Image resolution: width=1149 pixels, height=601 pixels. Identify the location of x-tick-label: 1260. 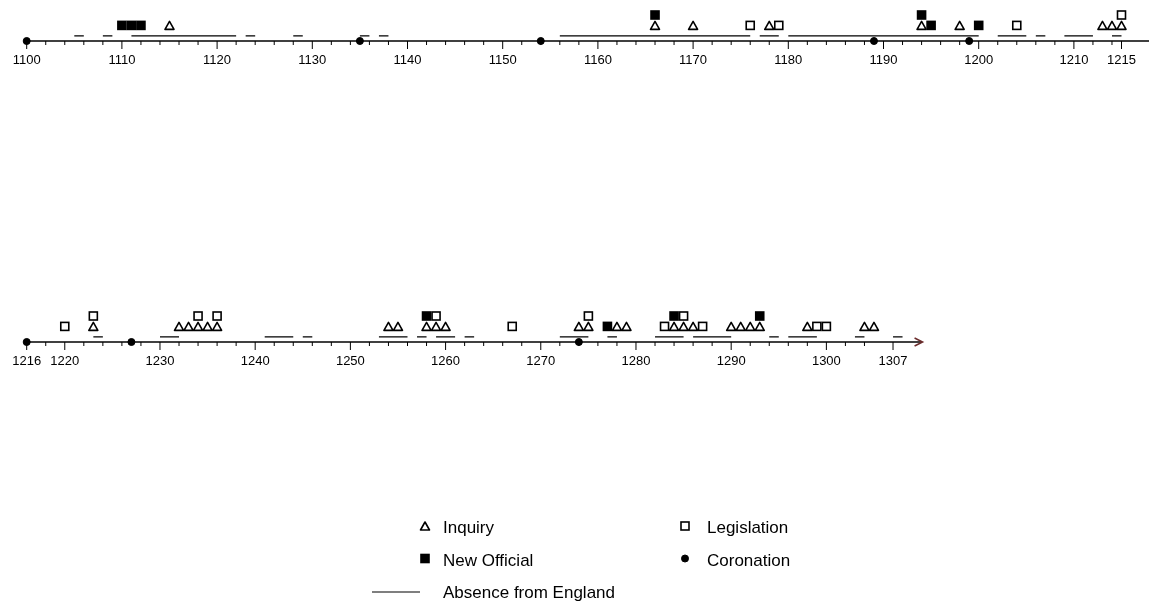
(446, 360).